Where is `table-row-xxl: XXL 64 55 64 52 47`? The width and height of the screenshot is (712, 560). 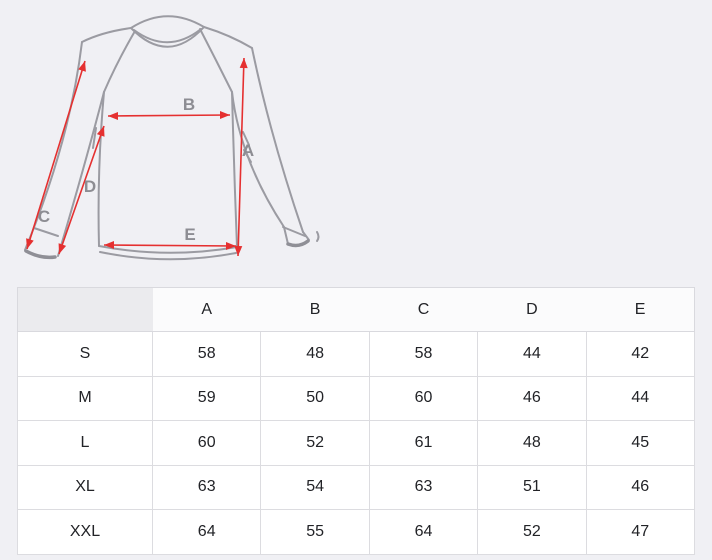 table-row-xxl: XXL 64 55 64 52 47 is located at coordinates (356, 532).